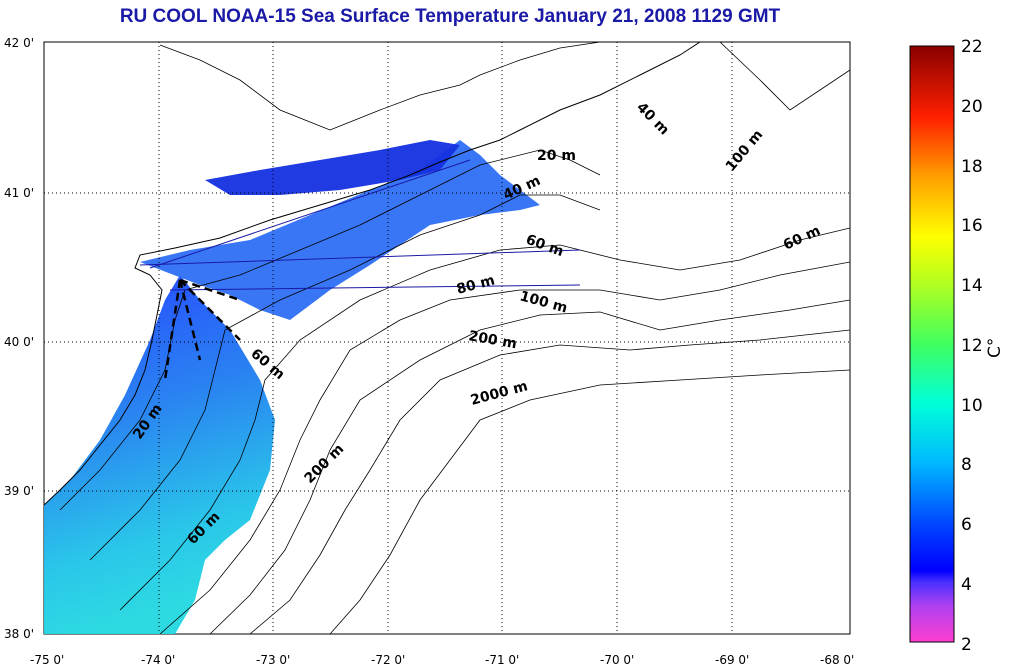 This screenshot has width=1016, height=672. Describe the element at coordinates (158, 660) in the screenshot. I see `lon-tick: -74 0'` at that location.